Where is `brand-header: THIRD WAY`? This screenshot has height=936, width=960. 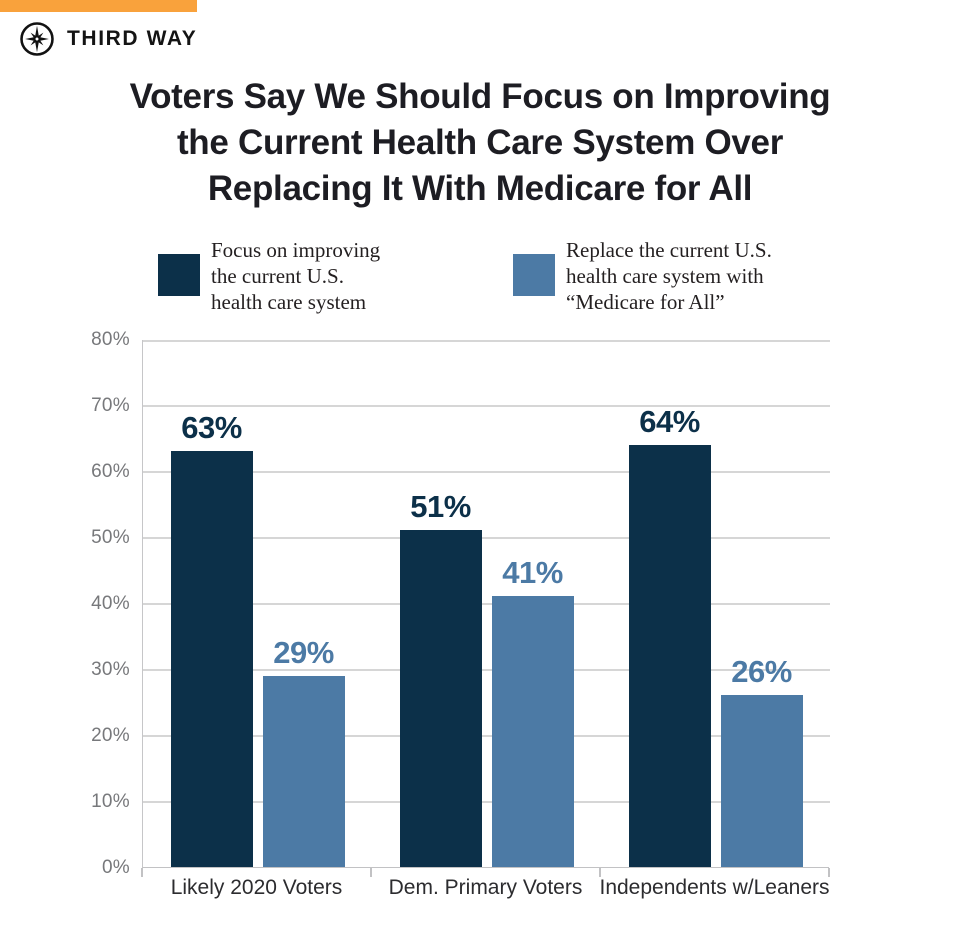 brand-header: THIRD WAY is located at coordinates (107, 39).